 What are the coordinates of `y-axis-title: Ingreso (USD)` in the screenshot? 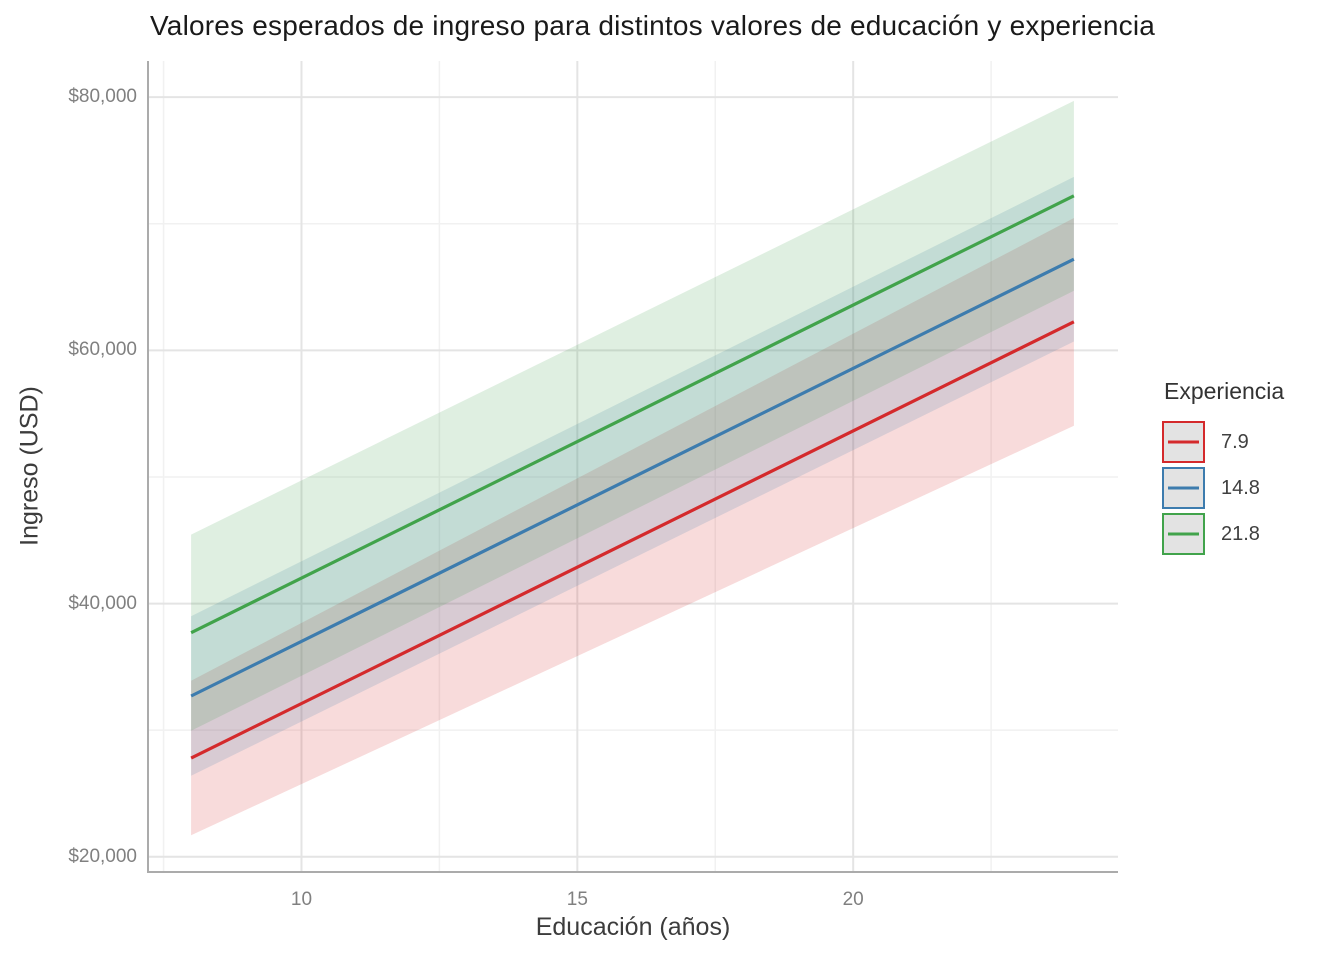 It's located at (29, 466).